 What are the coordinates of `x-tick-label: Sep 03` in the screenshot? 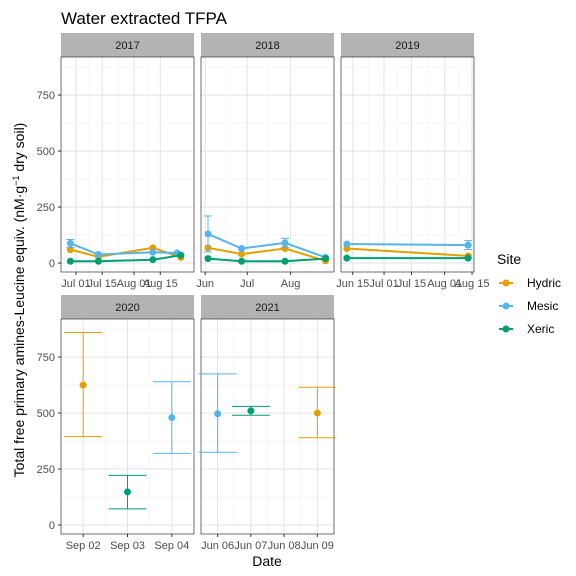 It's located at (127, 546).